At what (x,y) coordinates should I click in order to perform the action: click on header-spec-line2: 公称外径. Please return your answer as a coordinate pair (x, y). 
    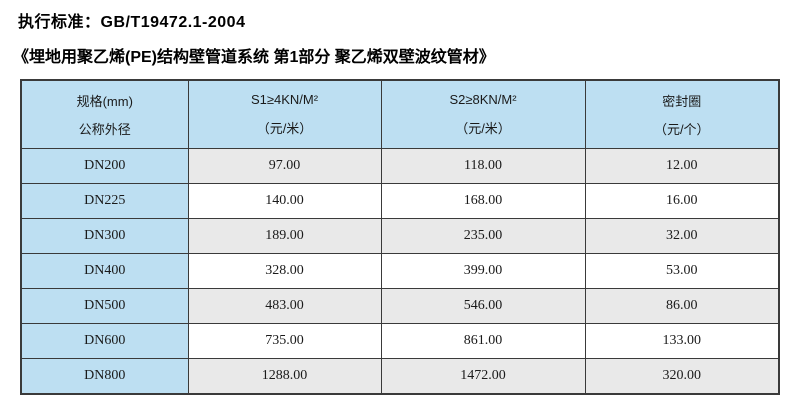
    Looking at the image, I should click on (104, 130).